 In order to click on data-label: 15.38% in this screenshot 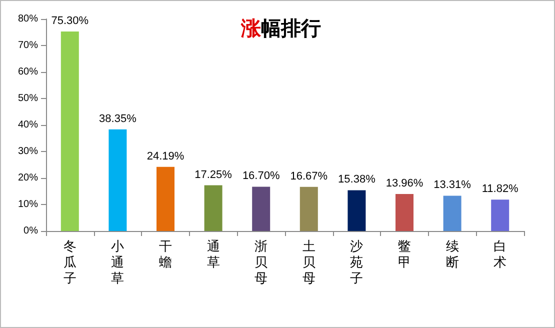, I will do `click(357, 180)`.